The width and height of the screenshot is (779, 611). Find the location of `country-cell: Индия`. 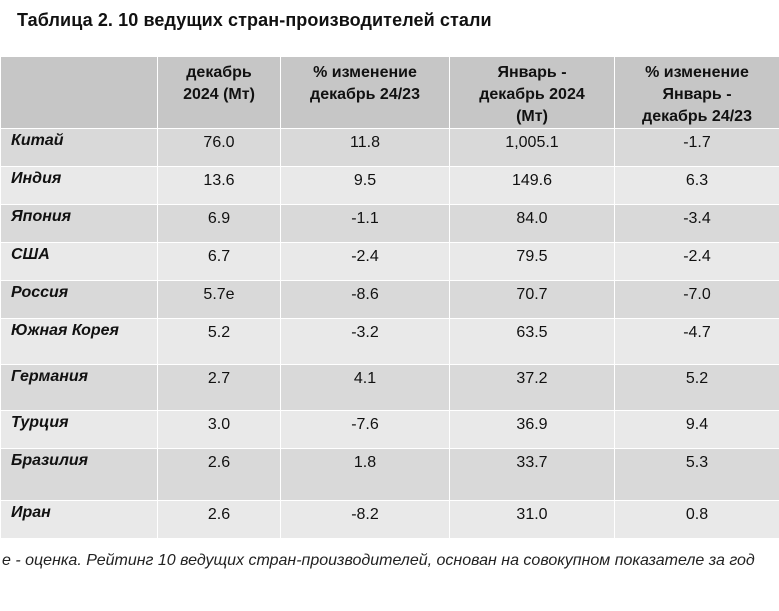

country-cell: Индия is located at coordinates (79, 185).